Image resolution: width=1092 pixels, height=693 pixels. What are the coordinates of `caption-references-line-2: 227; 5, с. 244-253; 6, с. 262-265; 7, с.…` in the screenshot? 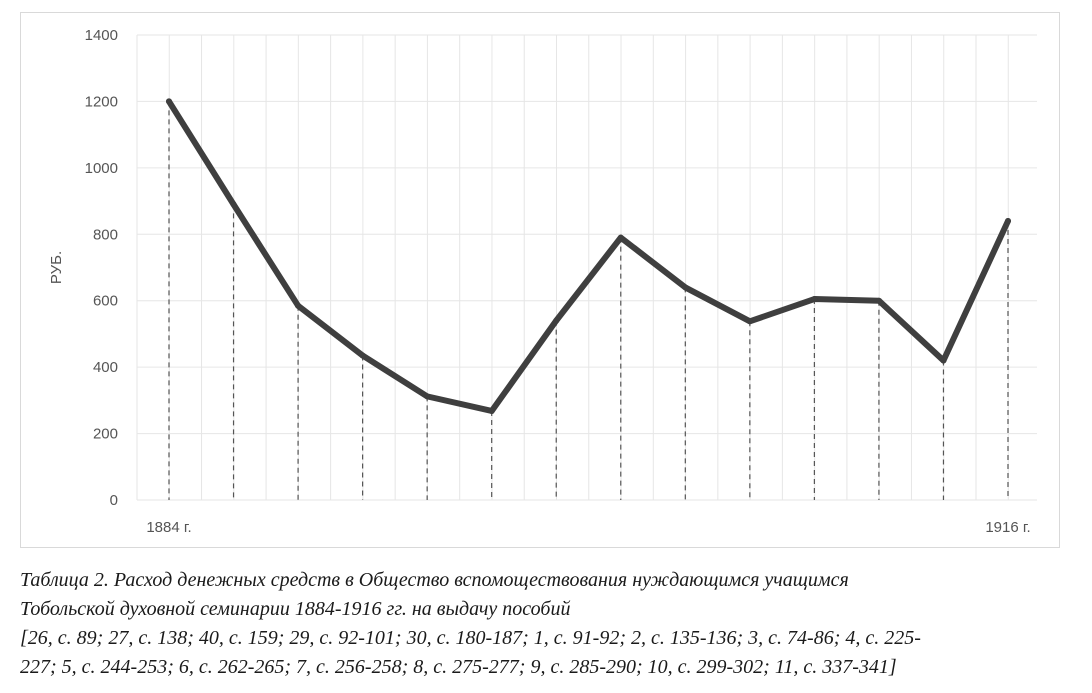 It's located at (458, 667).